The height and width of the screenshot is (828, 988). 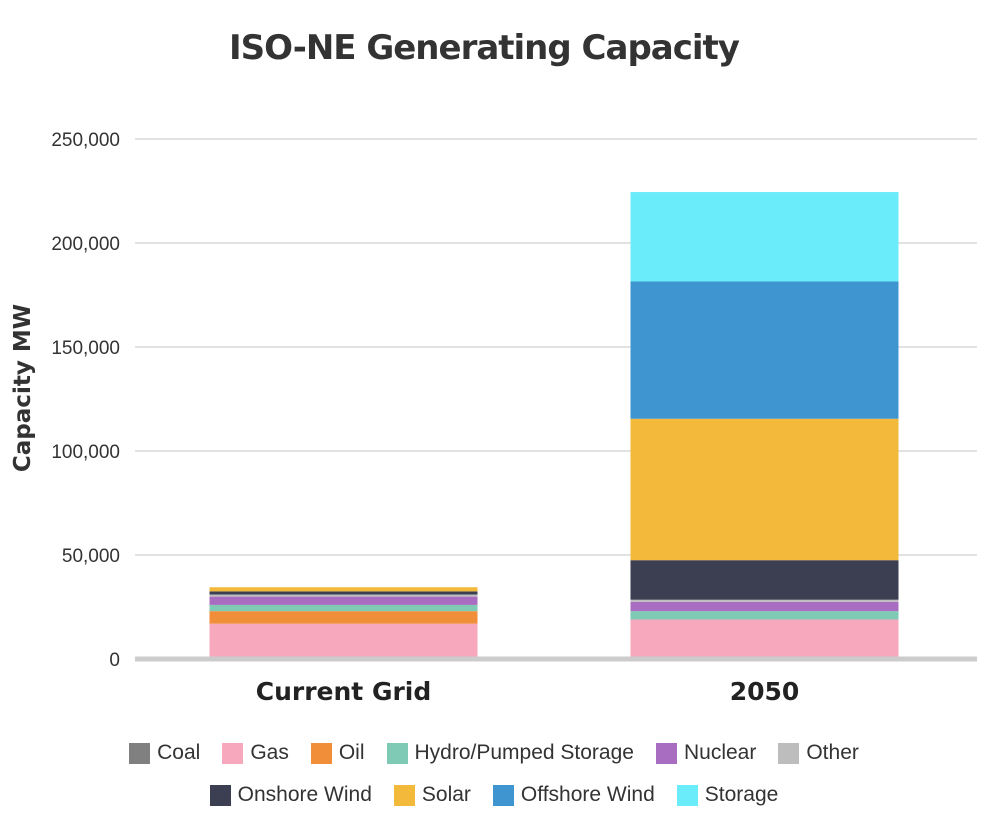 I want to click on bar-segment-offshore-wind, so click(x=764, y=350).